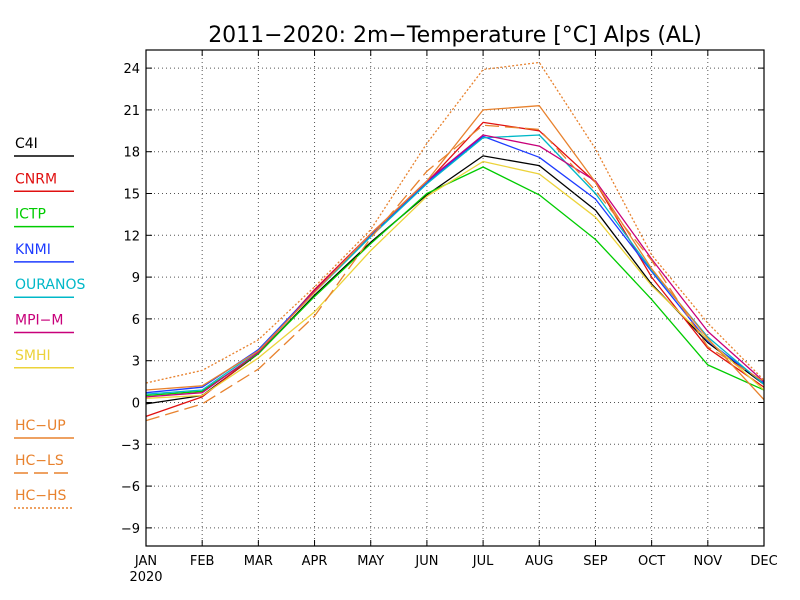 The image size is (800, 600). I want to click on y-tick-label: −3, so click(130, 445).